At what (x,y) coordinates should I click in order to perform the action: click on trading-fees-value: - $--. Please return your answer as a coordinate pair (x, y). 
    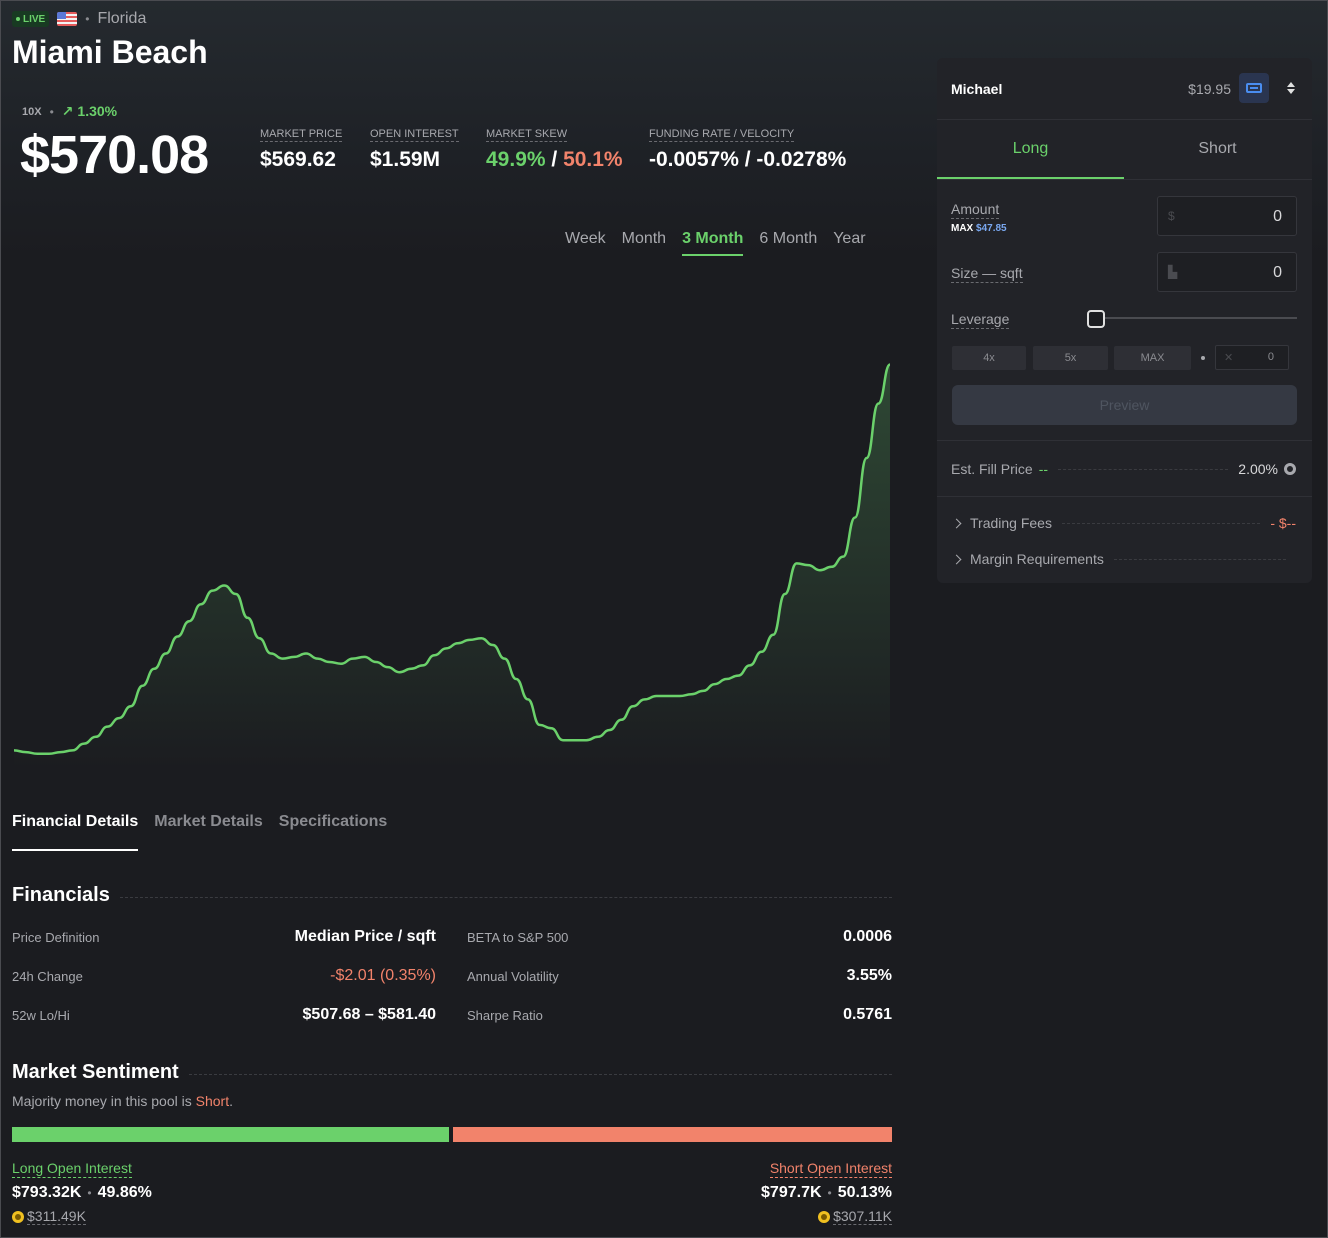
    Looking at the image, I should click on (1283, 523).